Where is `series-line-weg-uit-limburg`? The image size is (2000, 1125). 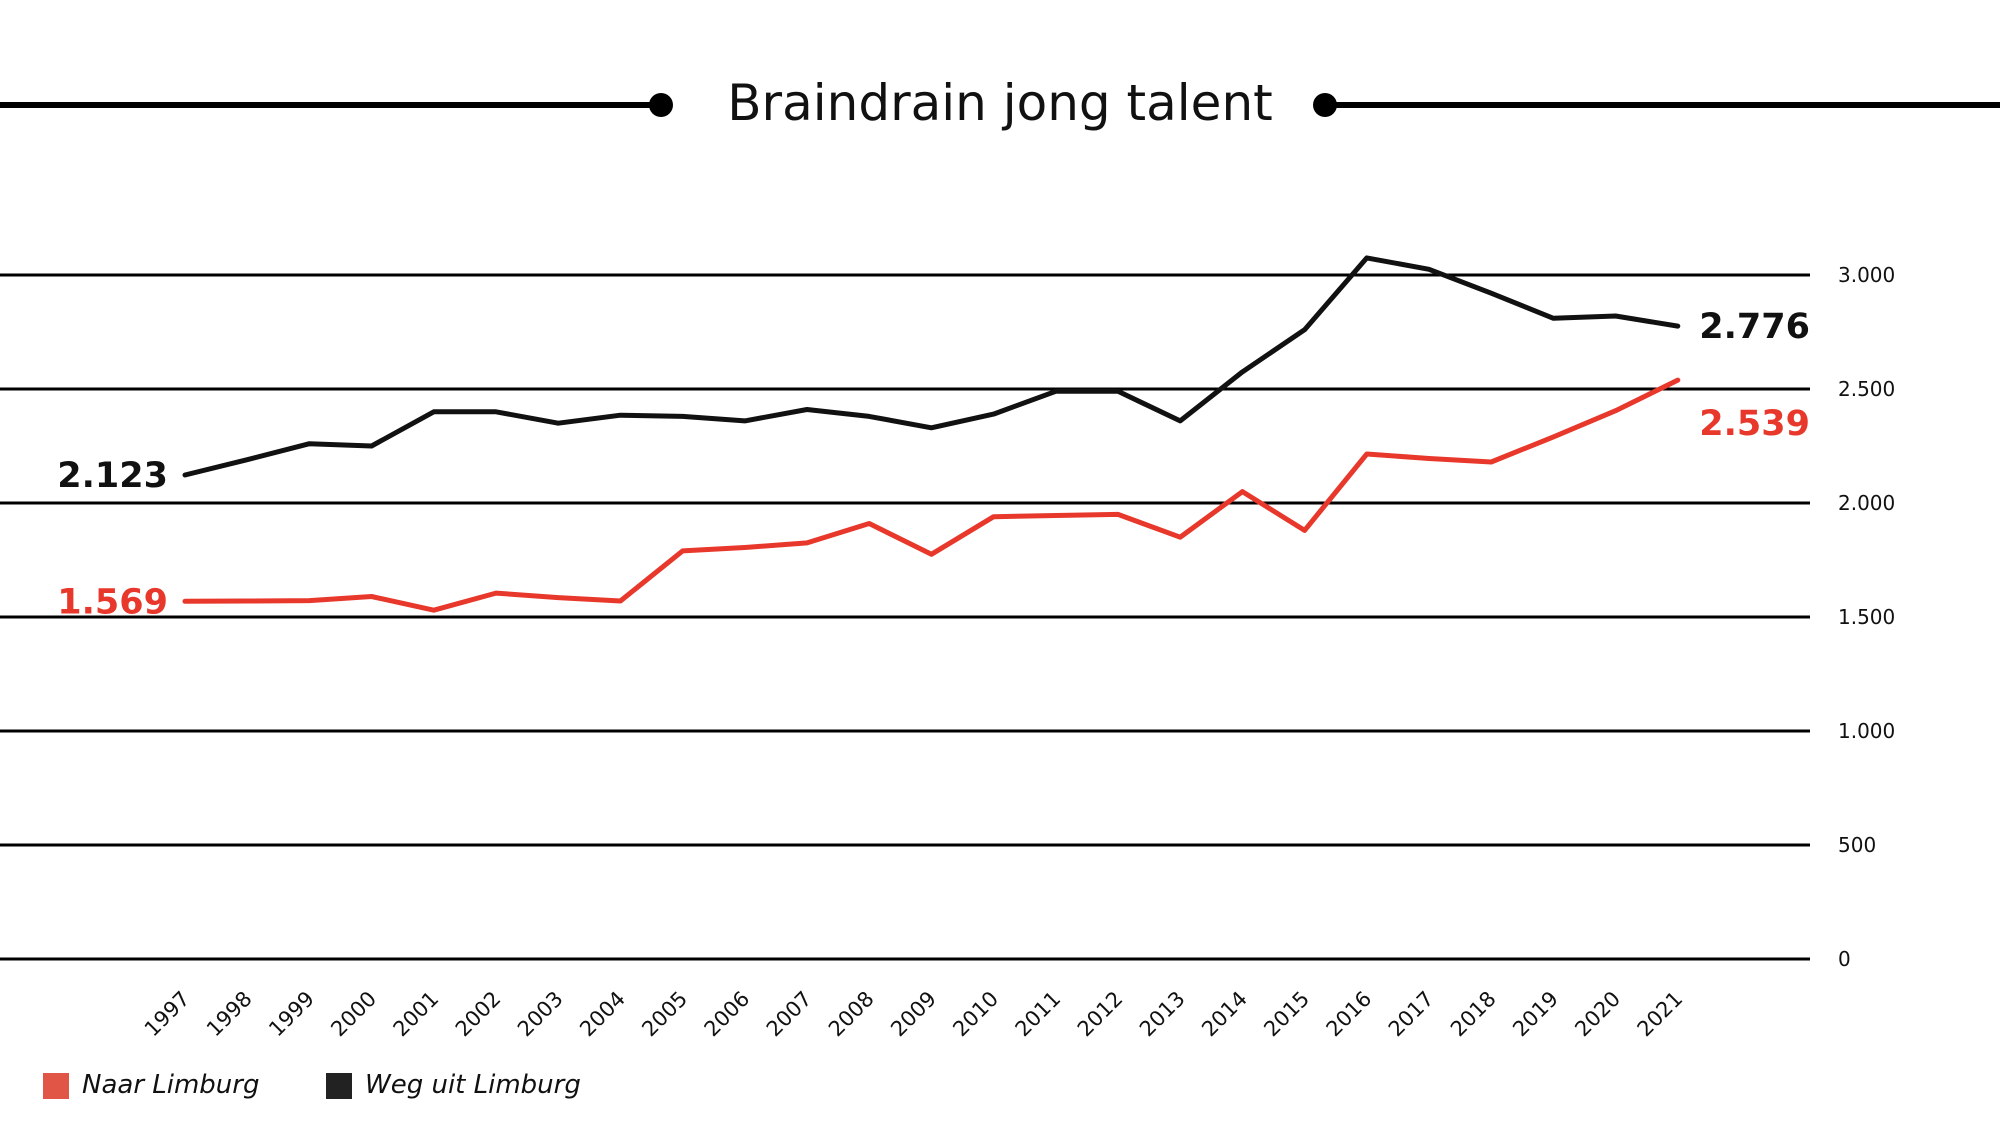 series-line-weg-uit-limburg is located at coordinates (931, 366).